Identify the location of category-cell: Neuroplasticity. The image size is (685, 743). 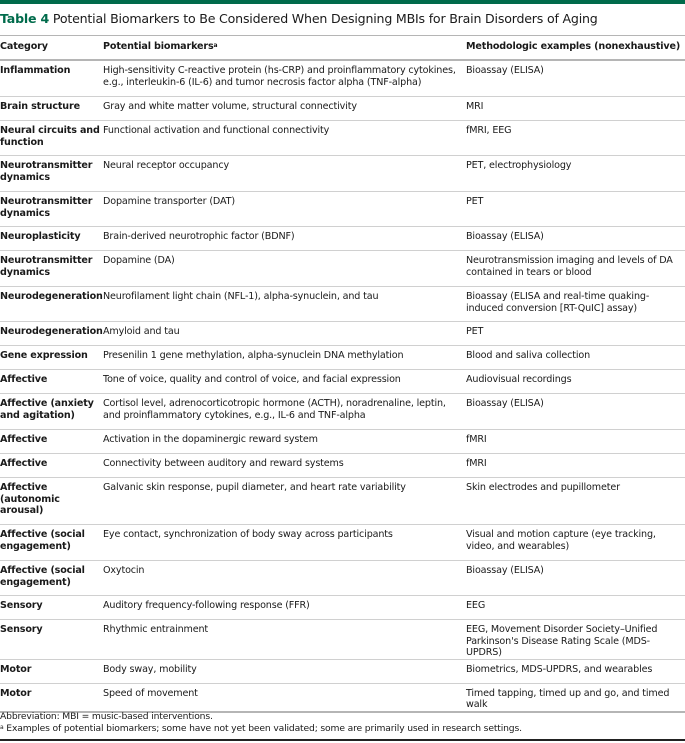
(51, 238).